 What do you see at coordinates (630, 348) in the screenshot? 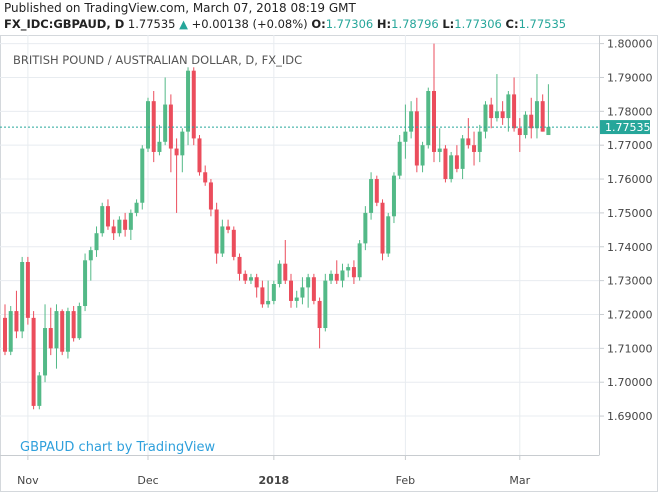
I see `price-tick-label: 1.71000` at bounding box center [630, 348].